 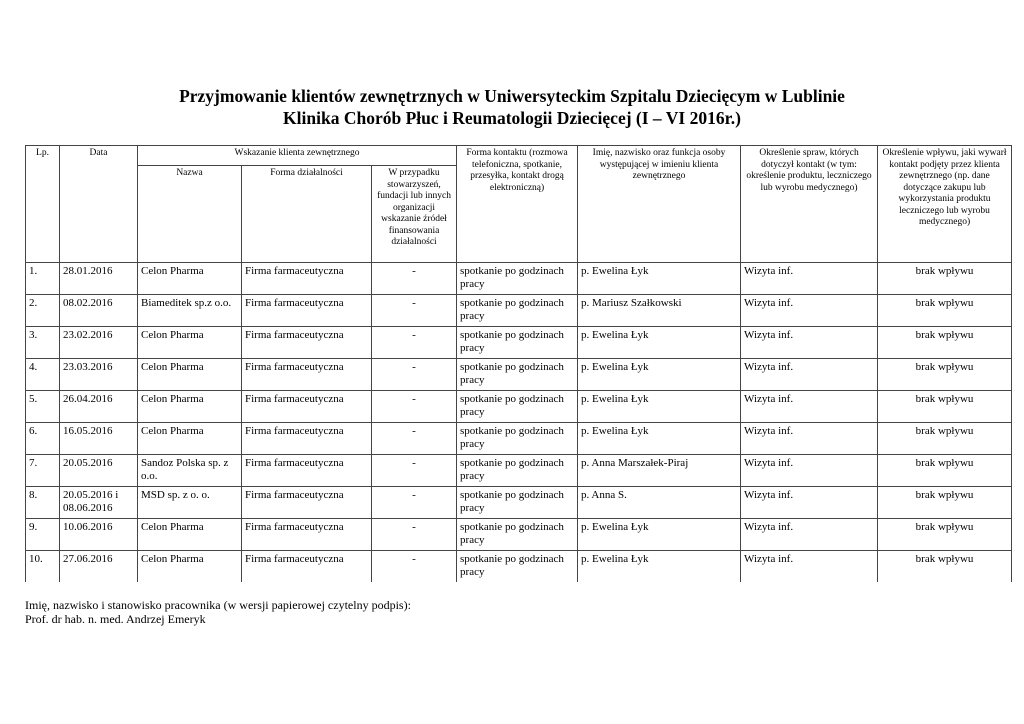 What do you see at coordinates (42, 406) in the screenshot?
I see `cell-lp: 5.` at bounding box center [42, 406].